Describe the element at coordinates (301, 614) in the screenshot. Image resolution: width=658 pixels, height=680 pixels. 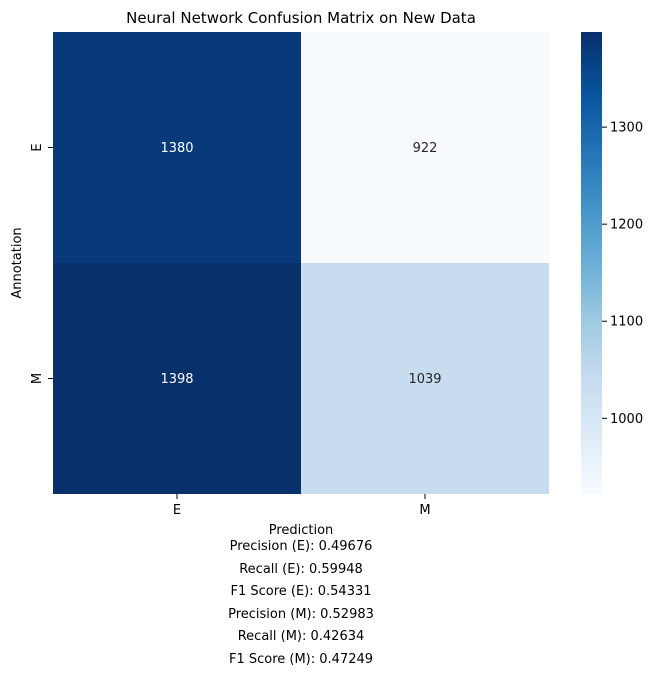
I see `precision-m-text: Precision (M): 0.52983` at that location.